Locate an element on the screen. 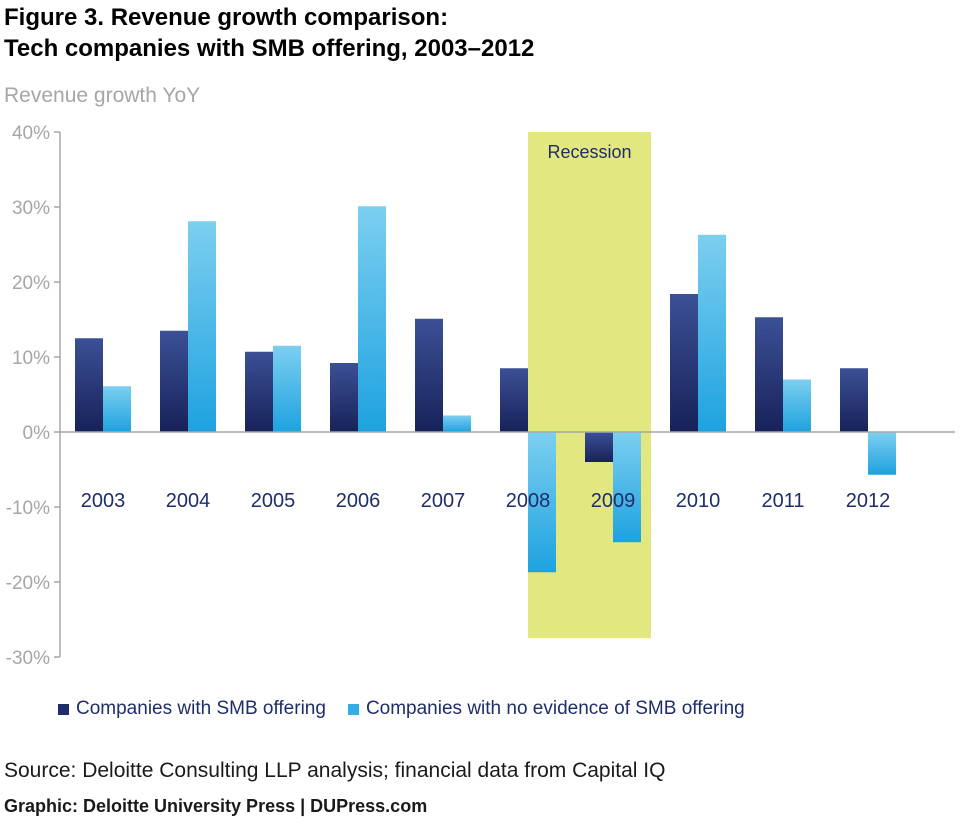 The height and width of the screenshot is (830, 960). legend-label-smb: Companies with SMB offering is located at coordinates (201, 708).